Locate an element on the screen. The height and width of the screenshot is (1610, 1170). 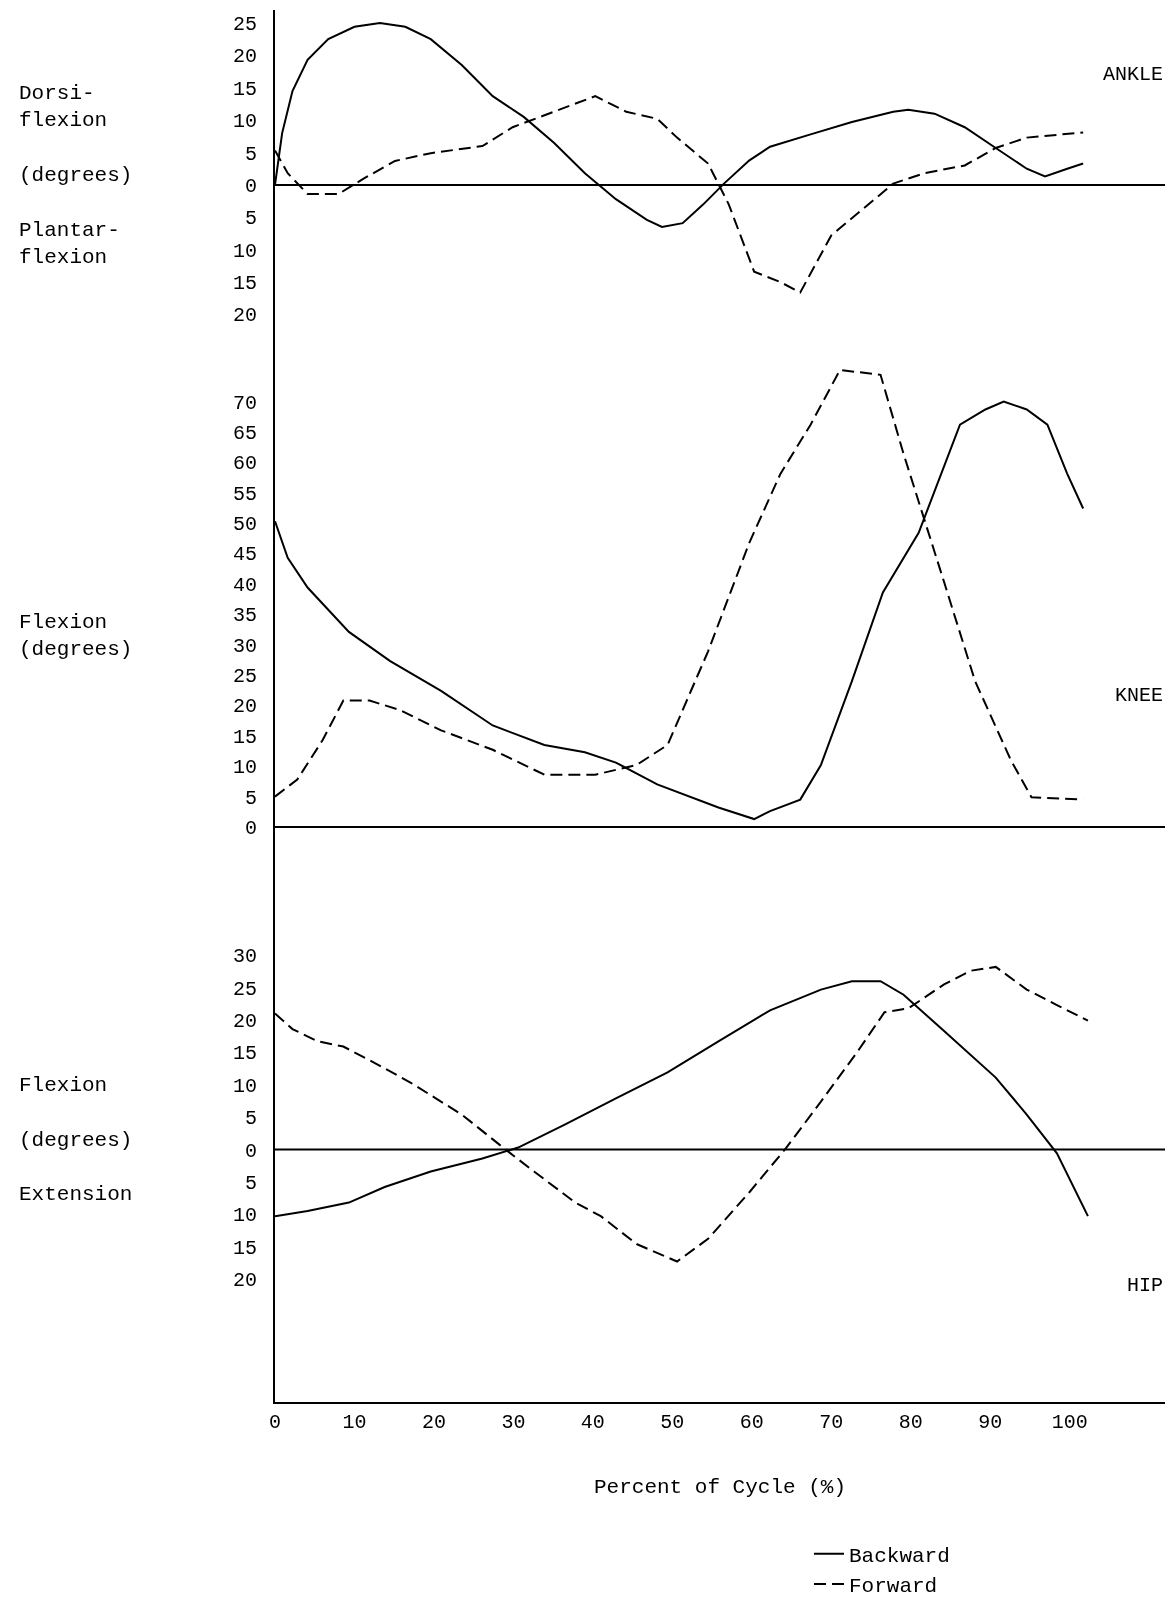
text: Dorsi- flexion (degrees) Plantar- flexion is located at coordinates (76, 175).